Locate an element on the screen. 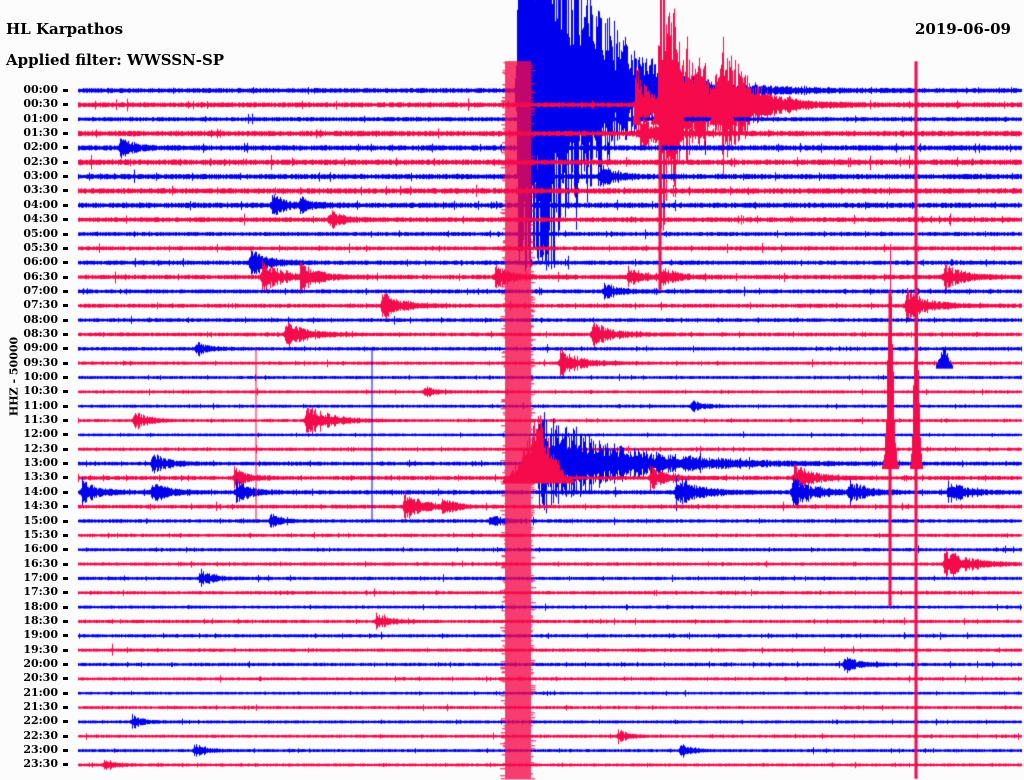 This screenshot has width=1024, height=780. time-tick-label: 02:30 is located at coordinates (40, 161).